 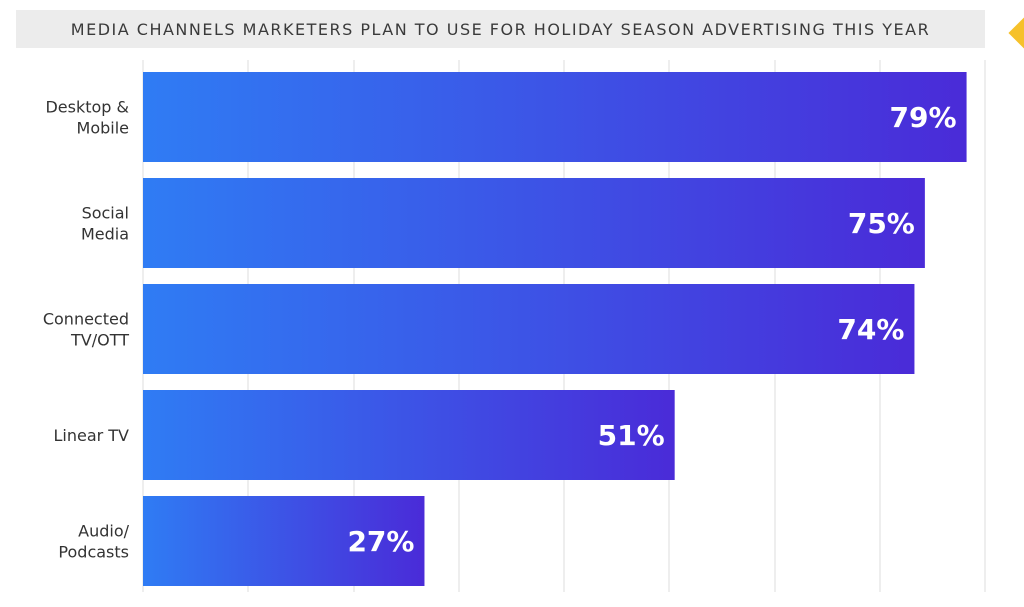 I want to click on data-label: 51%, so click(x=631, y=435).